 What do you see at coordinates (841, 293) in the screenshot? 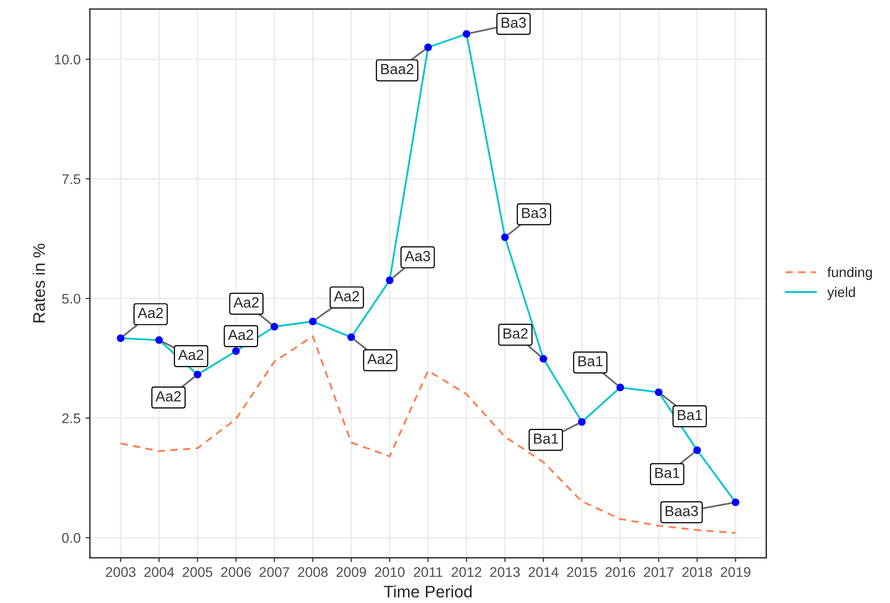
I see `legend-label: yield` at bounding box center [841, 293].